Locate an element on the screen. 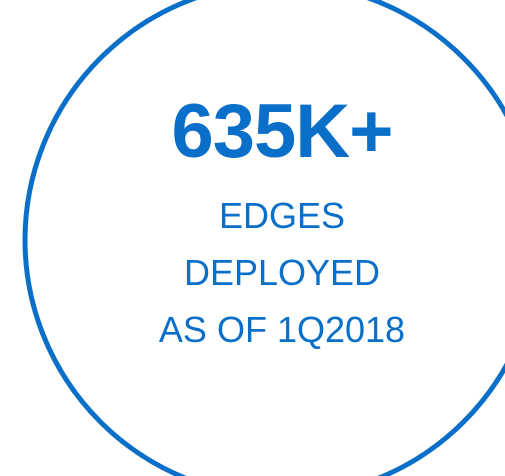  stat-value: 635K+ is located at coordinates (282, 131).